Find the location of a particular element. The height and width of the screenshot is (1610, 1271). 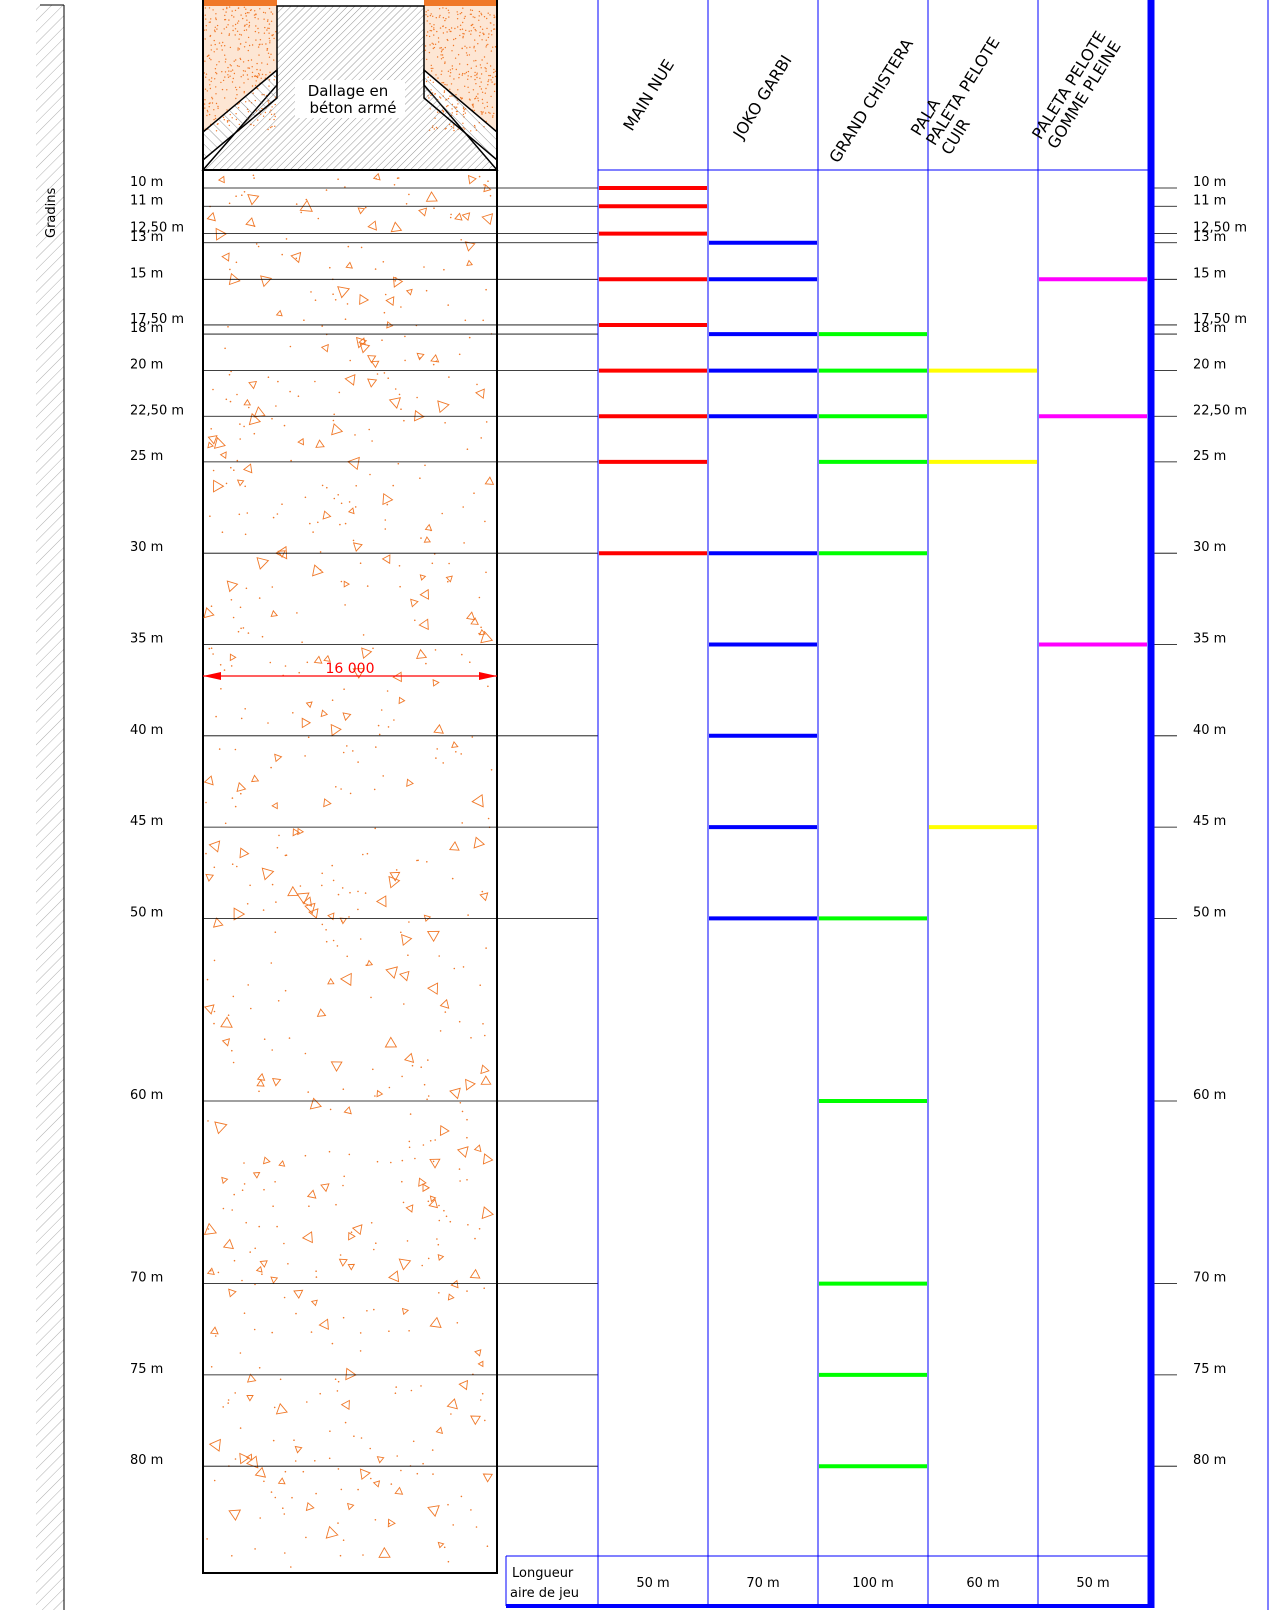

distance-label-left: 12,50 m is located at coordinates (157, 228).